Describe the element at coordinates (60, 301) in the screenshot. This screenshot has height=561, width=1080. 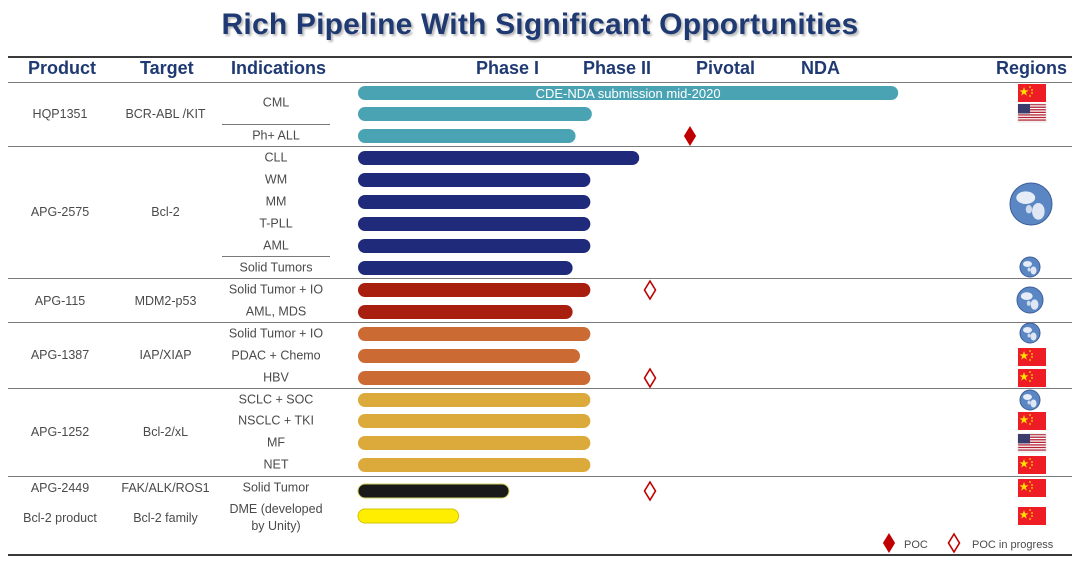
I see `product-name: APG-115` at that location.